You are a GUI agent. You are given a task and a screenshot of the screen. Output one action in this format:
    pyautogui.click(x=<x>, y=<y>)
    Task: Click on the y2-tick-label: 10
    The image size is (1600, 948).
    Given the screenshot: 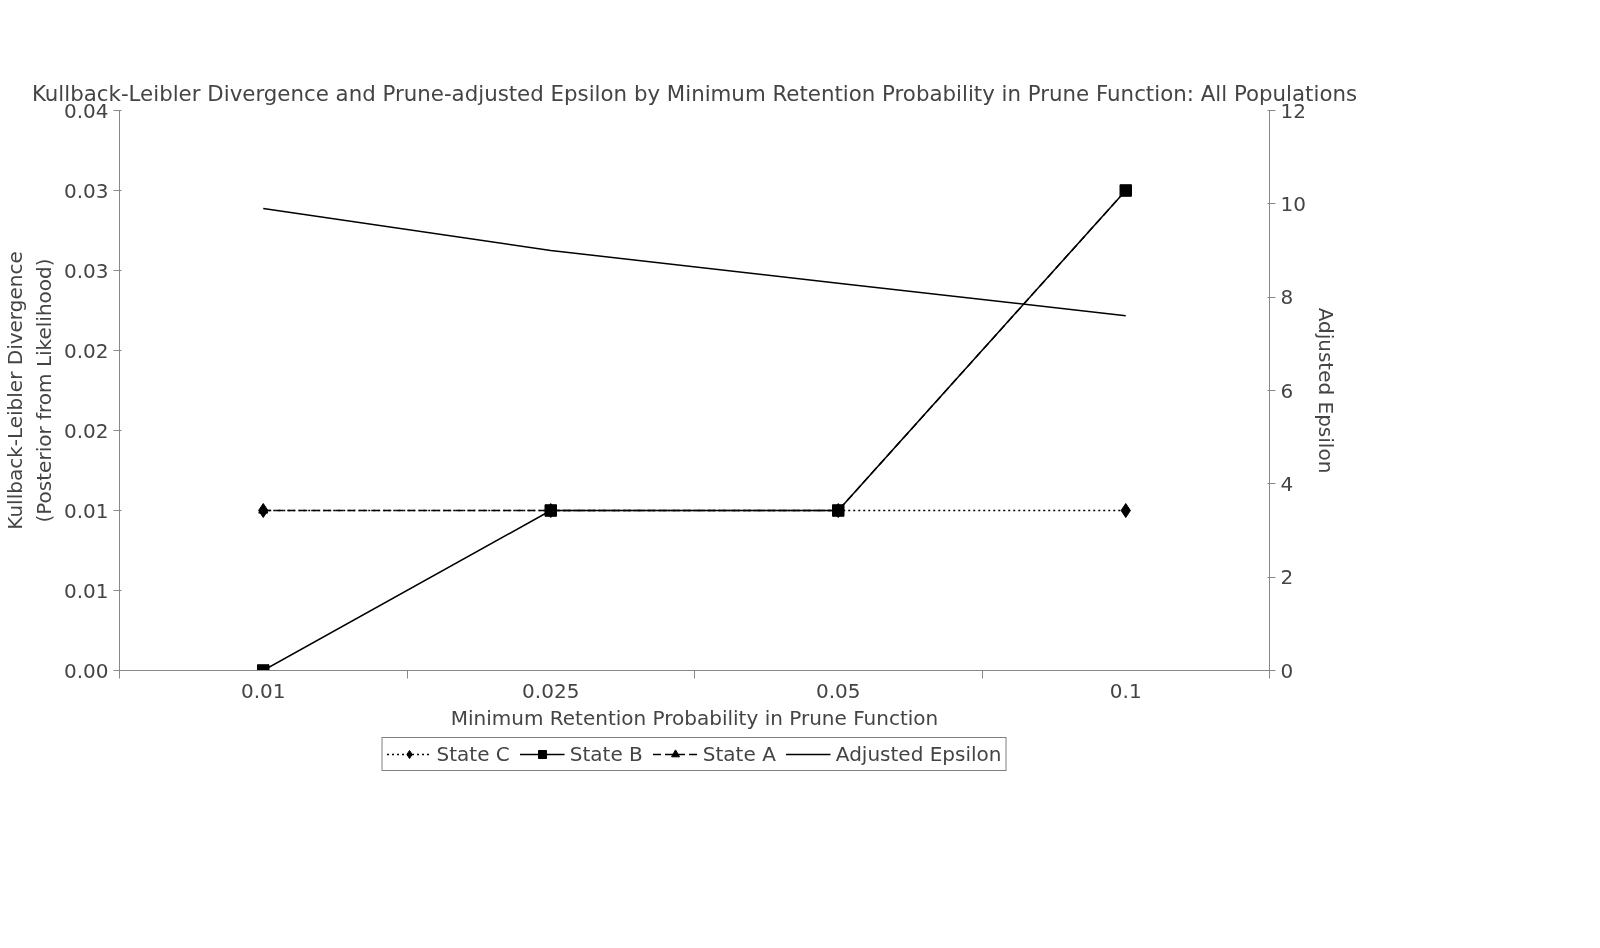 What is the action you would take?
    pyautogui.click(x=1293, y=203)
    